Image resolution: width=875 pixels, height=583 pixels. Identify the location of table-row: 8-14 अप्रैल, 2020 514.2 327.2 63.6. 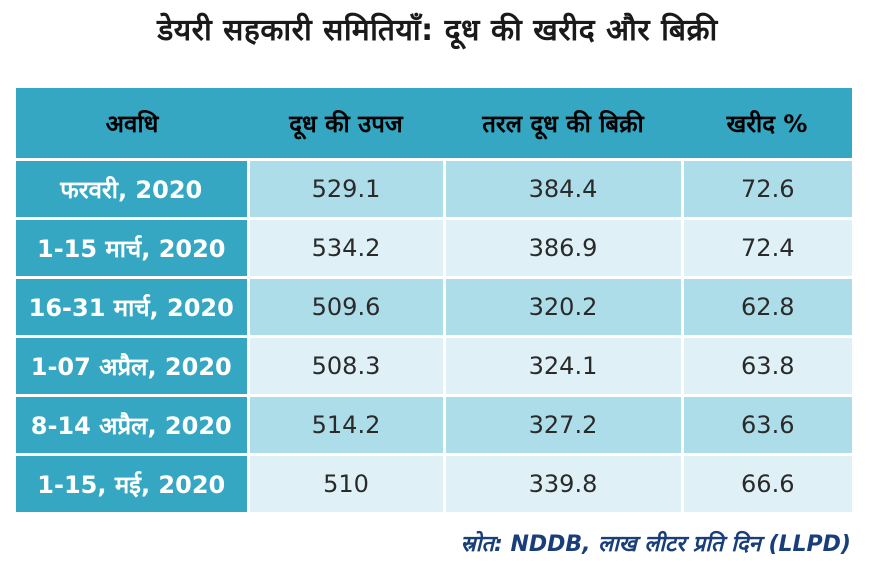
(434, 424).